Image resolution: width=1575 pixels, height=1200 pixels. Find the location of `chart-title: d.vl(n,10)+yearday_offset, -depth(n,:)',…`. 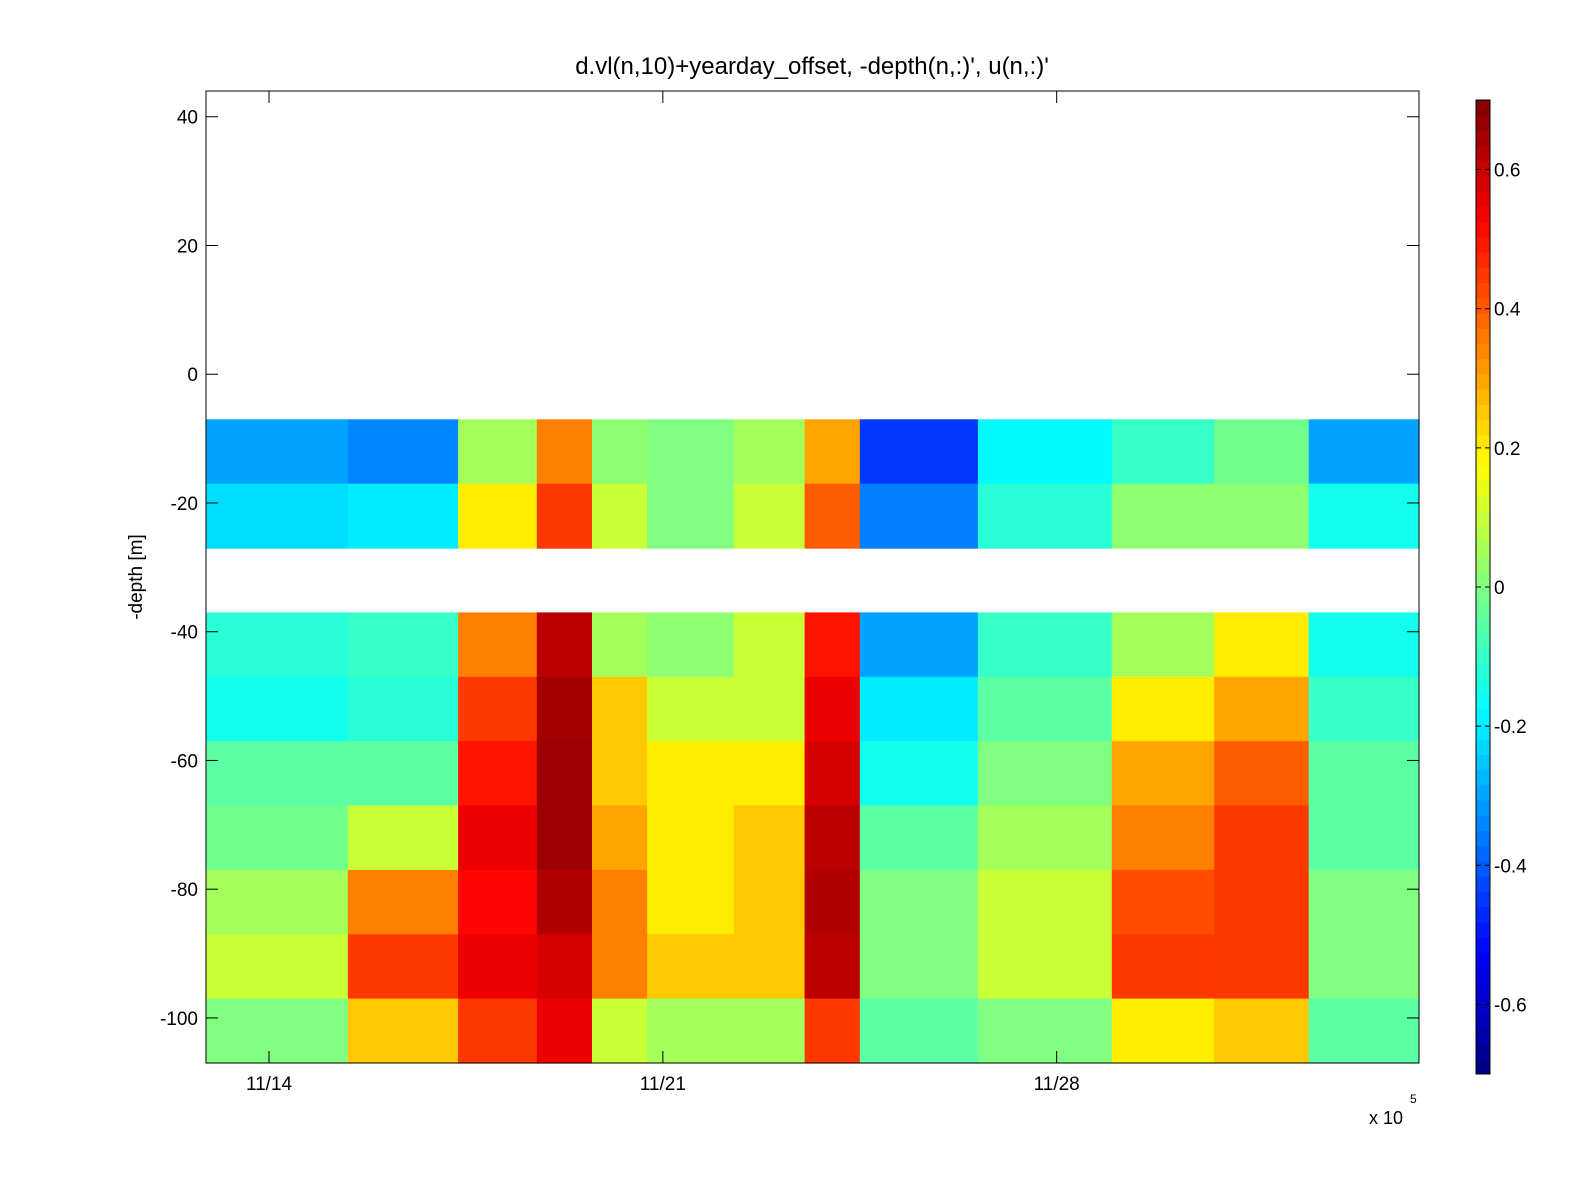

chart-title: d.vl(n,10)+yearday_offset, -depth(n,:)',… is located at coordinates (812, 66).